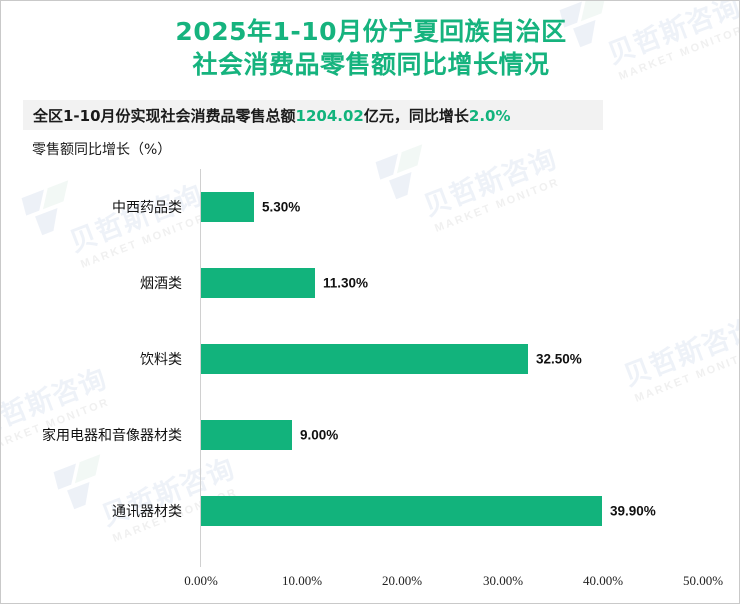  Describe the element at coordinates (633, 511) in the screenshot. I see `bar-value-label: 39.90%` at that location.